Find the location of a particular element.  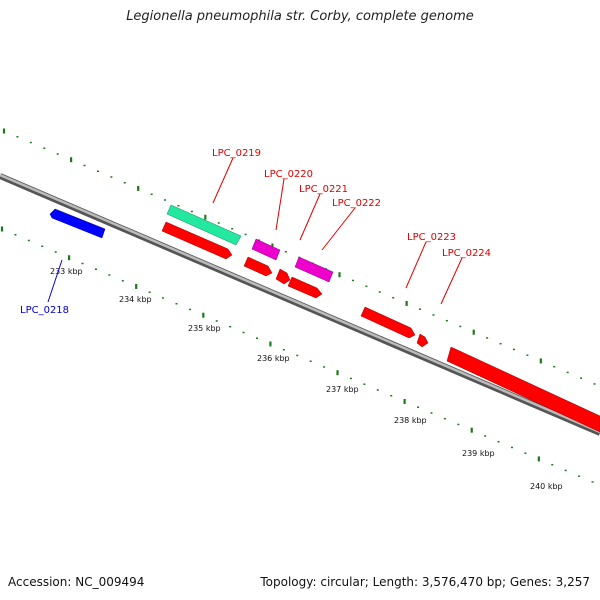

gene-label-LPC_0223: LPC_0223 is located at coordinates (431, 237).